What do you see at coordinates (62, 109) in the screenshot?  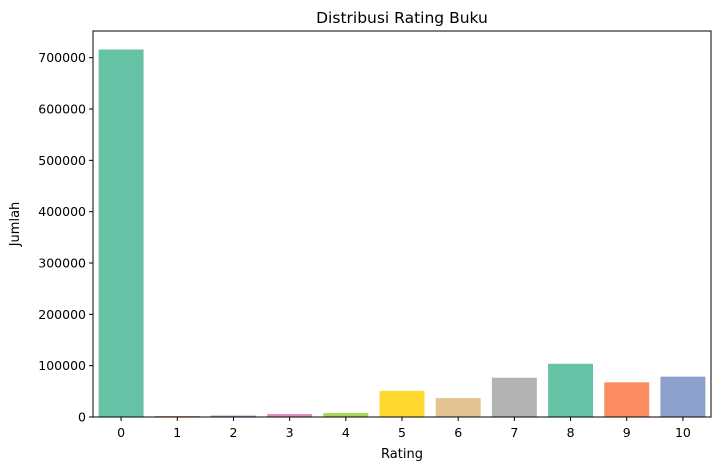 I see `y-tick-label: 600000` at bounding box center [62, 109].